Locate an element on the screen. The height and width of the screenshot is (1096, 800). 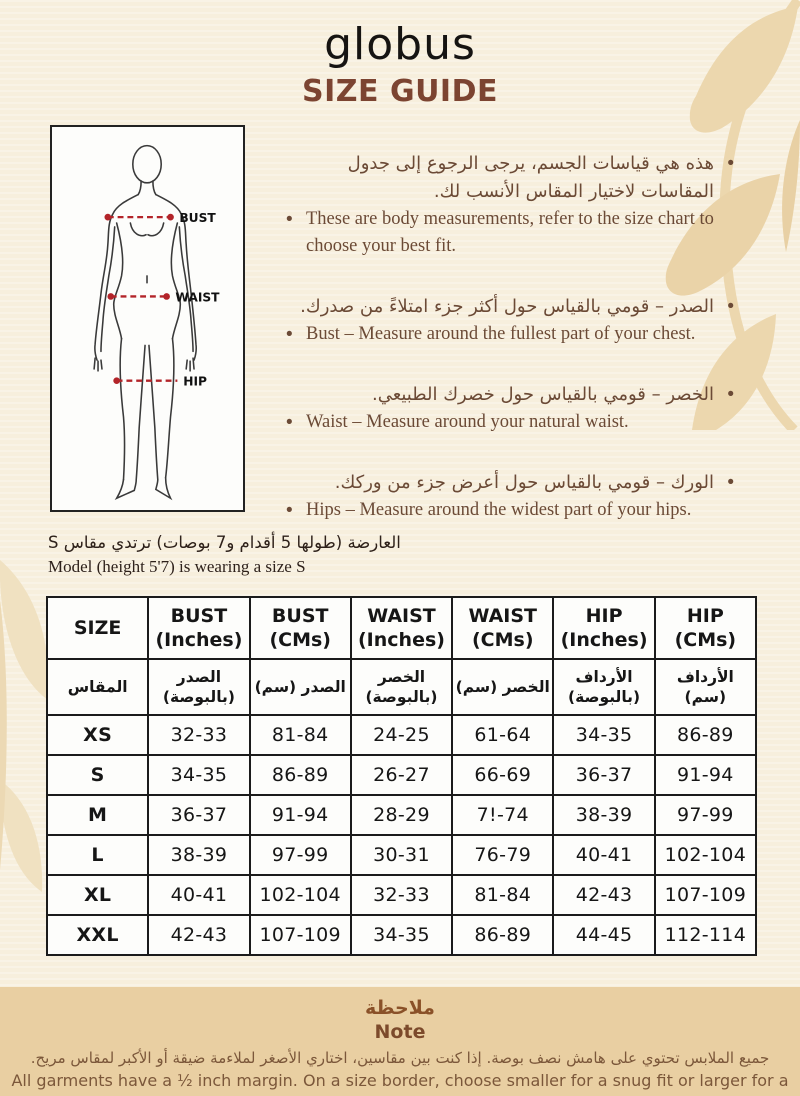
table-cell: 112-114 is located at coordinates (705, 935).